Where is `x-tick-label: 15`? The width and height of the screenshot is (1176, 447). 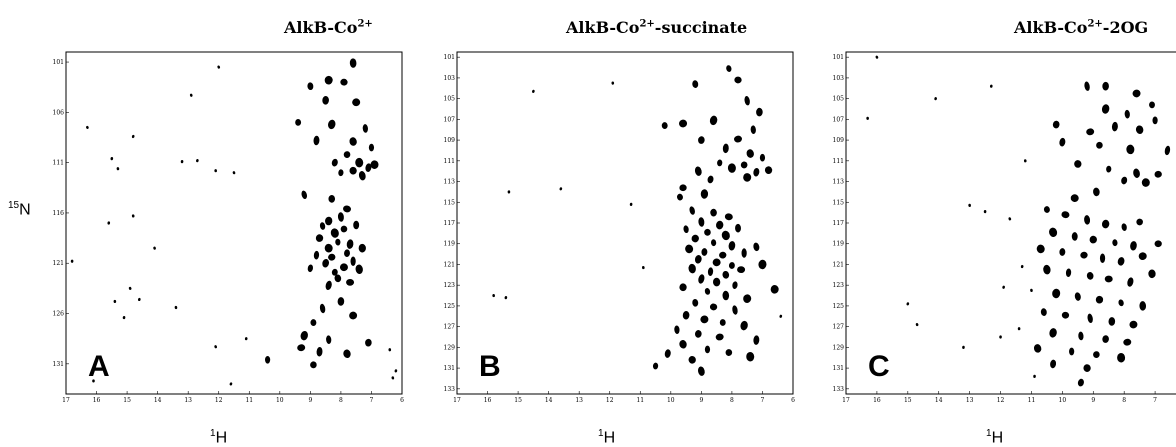 x-tick-label: 15 is located at coordinates (518, 400).